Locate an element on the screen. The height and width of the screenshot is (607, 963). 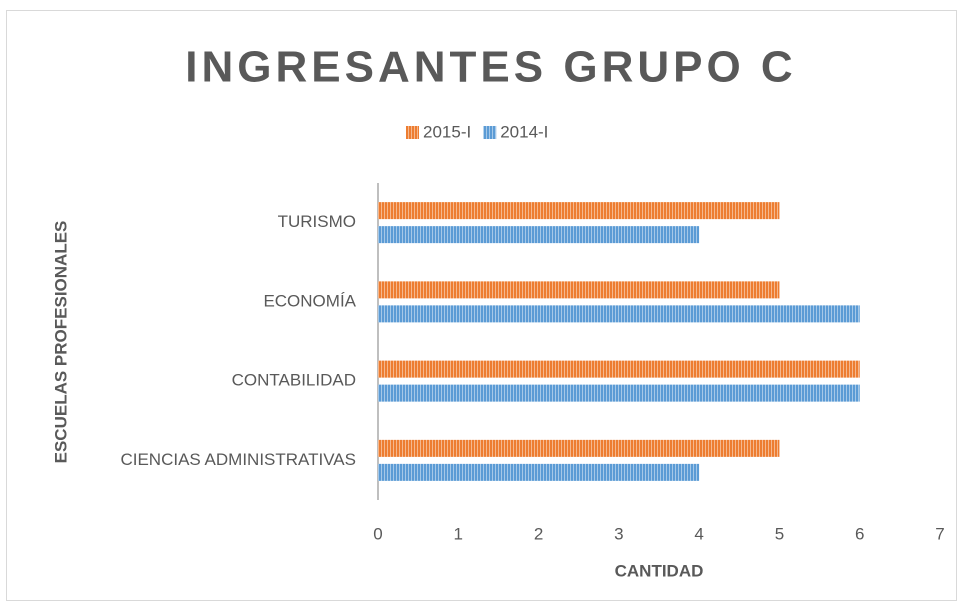
x-tick-label: 6 is located at coordinates (859, 533).